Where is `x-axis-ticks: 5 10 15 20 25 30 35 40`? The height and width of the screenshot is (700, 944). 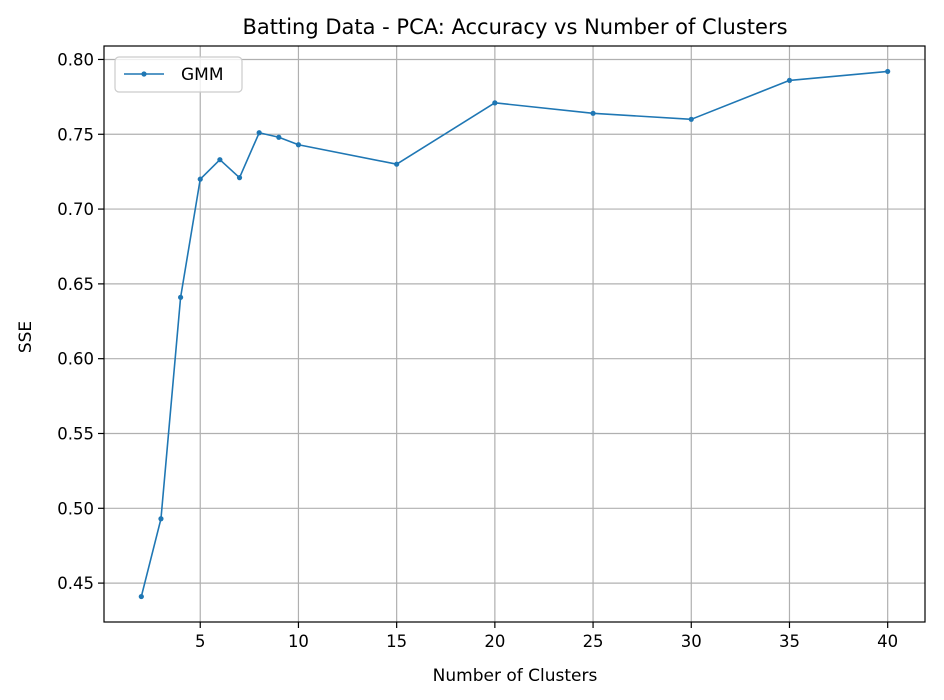 x-axis-ticks: 5 10 15 20 25 30 35 40 is located at coordinates (546, 636).